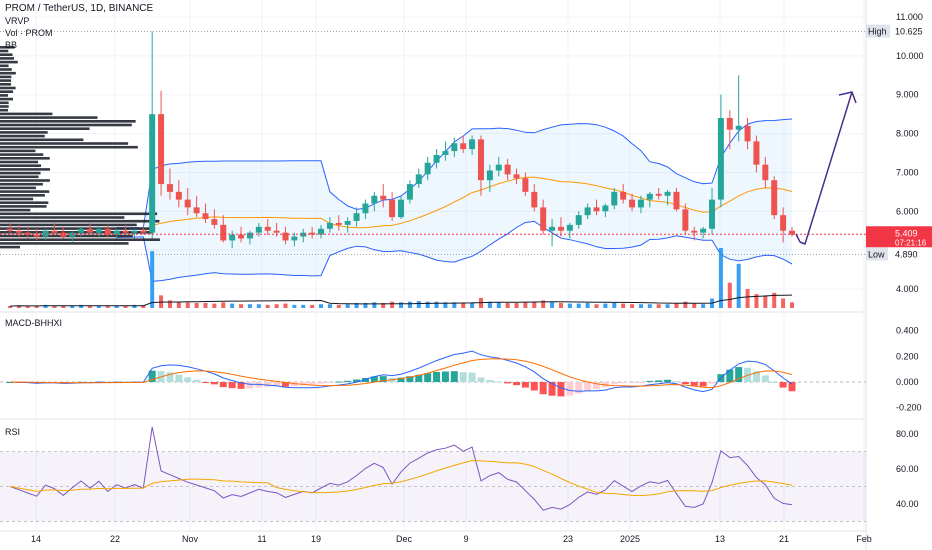 The image size is (932, 550). I want to click on macd-tick-label: 0.200, so click(907, 356).